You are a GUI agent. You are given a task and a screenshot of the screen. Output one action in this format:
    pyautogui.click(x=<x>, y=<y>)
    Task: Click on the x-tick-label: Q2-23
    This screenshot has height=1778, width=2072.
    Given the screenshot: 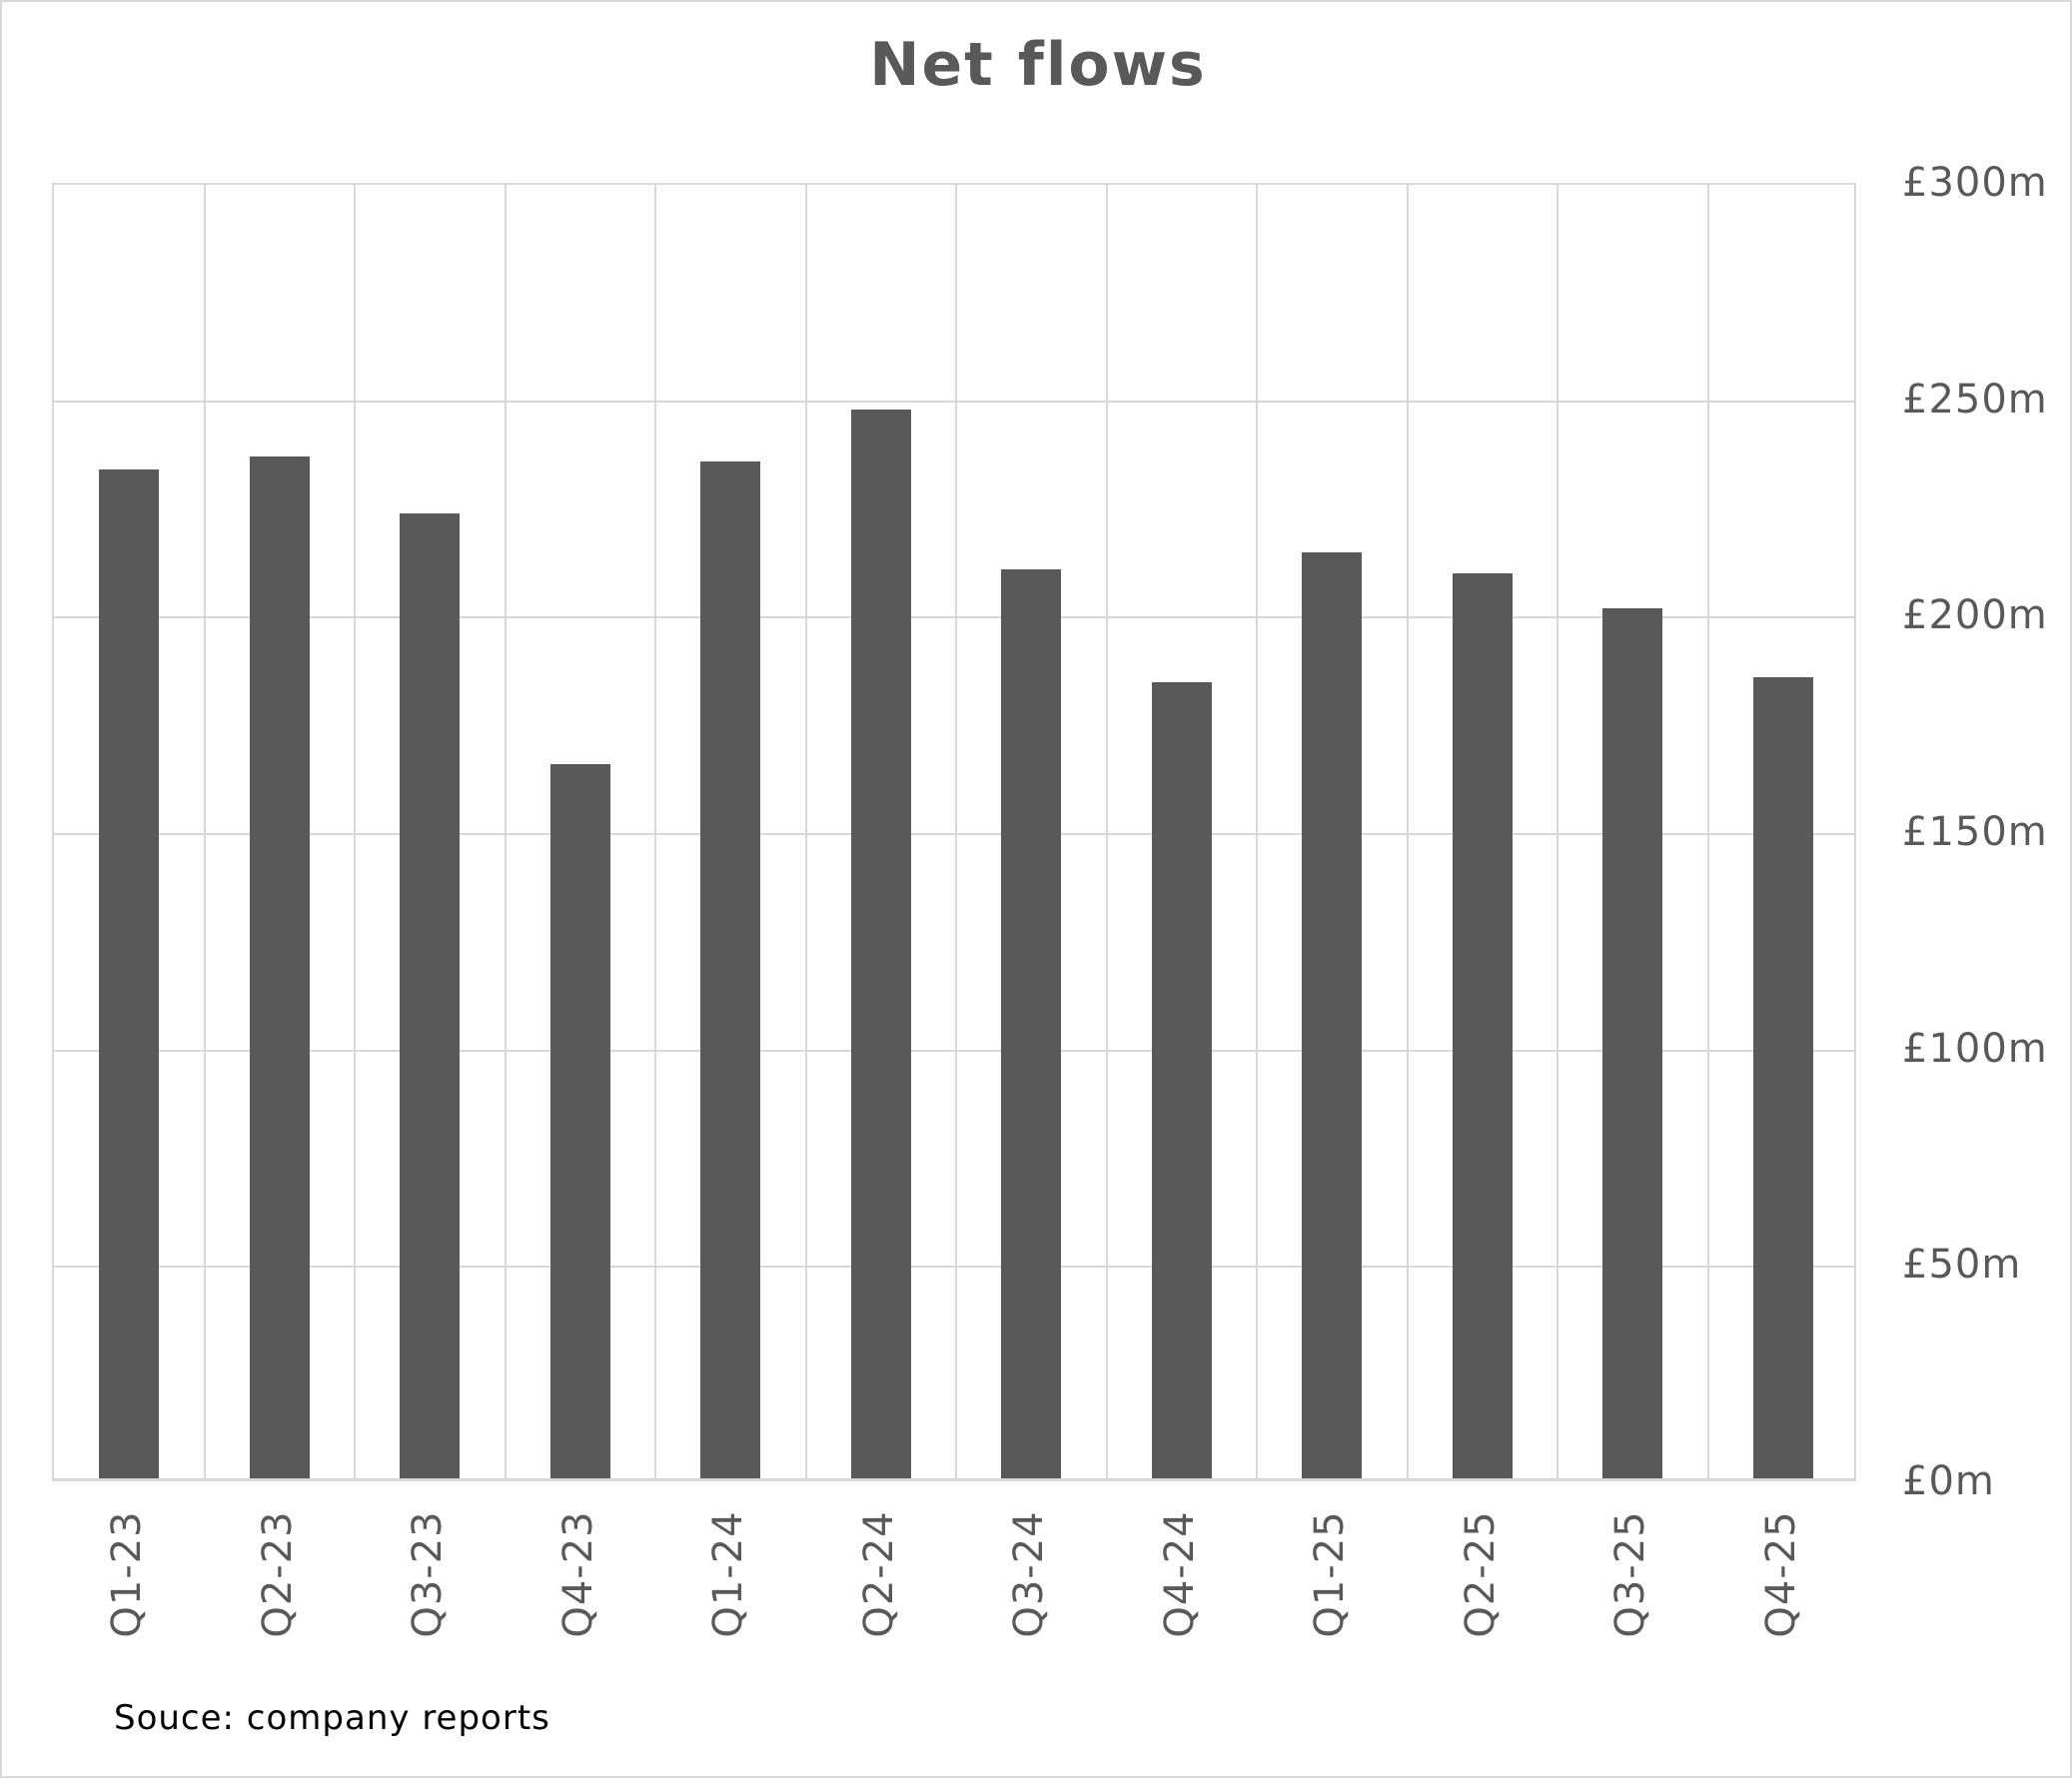 What is the action you would take?
    pyautogui.click(x=277, y=1574)
    